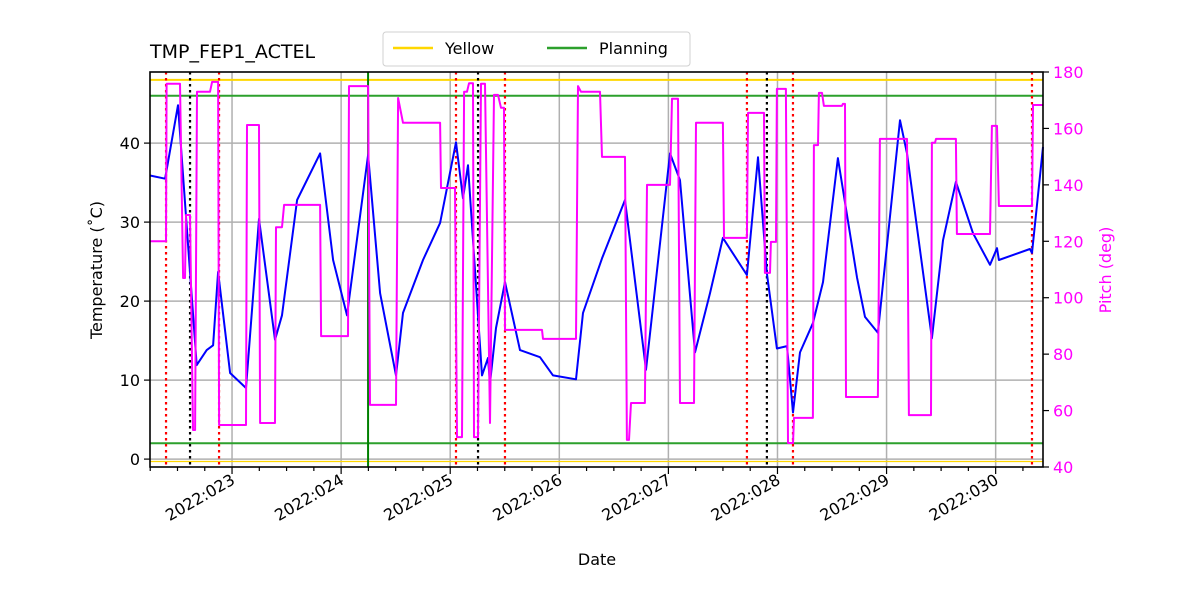 The height and width of the screenshot is (604, 1200). Describe the element at coordinates (597, 559) in the screenshot. I see `x-axis-label: Date` at that location.